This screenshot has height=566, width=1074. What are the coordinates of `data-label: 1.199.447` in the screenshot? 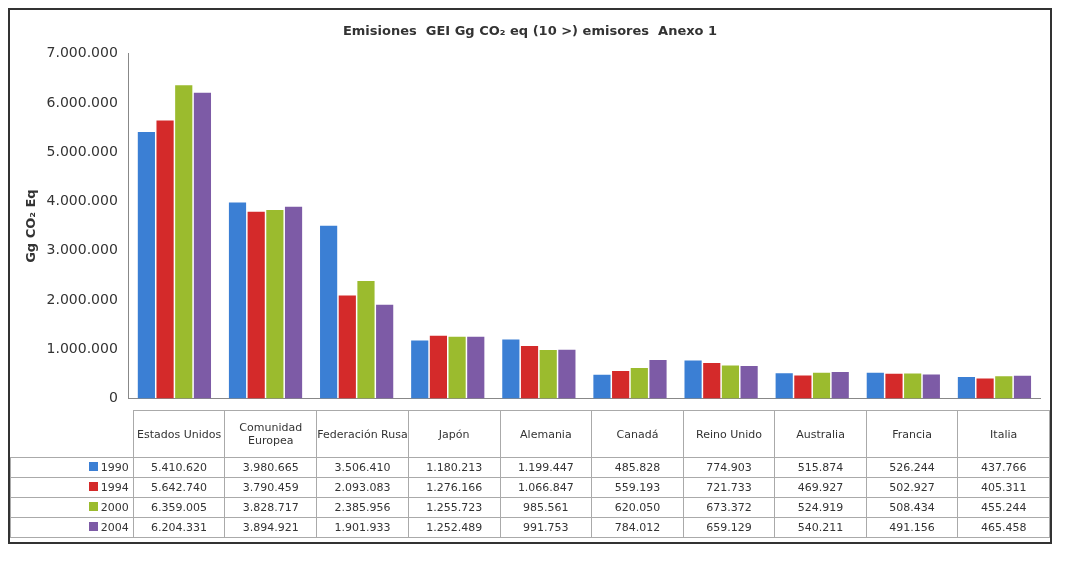 It's located at (546, 467).